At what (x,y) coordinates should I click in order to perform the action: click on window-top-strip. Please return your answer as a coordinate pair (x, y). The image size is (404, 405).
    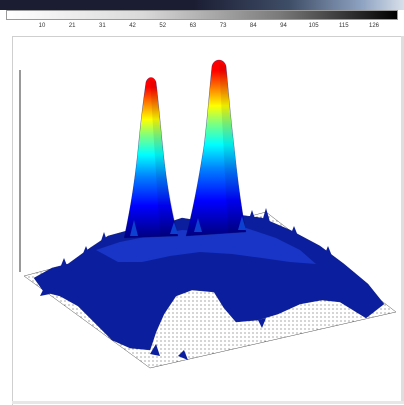
    Looking at the image, I should click on (202, 5).